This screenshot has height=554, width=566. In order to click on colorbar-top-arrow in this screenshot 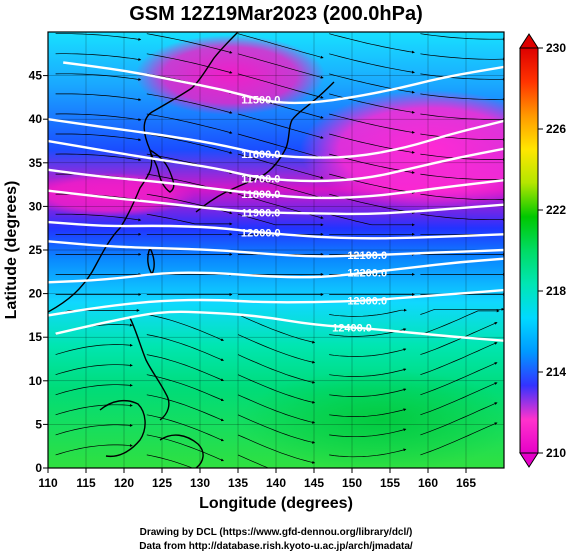, I will do `click(529, 41)`.